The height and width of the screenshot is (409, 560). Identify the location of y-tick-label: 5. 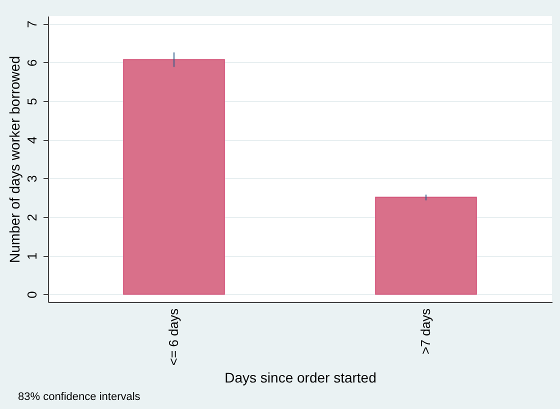
(32, 102).